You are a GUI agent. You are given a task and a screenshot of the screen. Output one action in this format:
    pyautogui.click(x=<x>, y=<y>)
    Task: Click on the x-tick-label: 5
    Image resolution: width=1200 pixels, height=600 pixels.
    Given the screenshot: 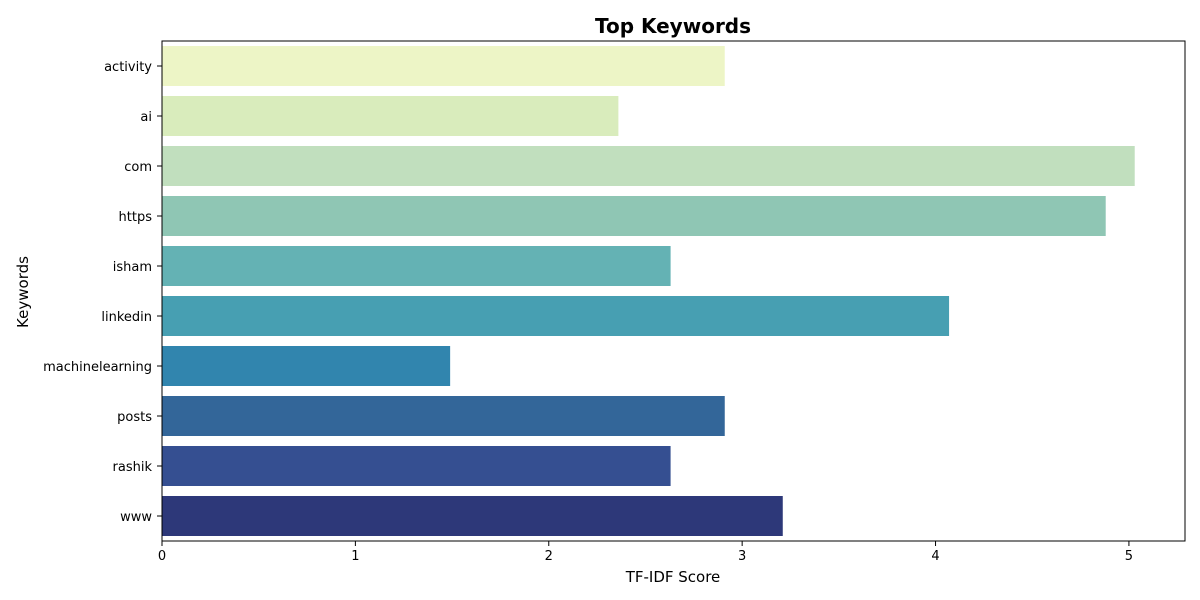 What is the action you would take?
    pyautogui.click(x=1129, y=556)
    